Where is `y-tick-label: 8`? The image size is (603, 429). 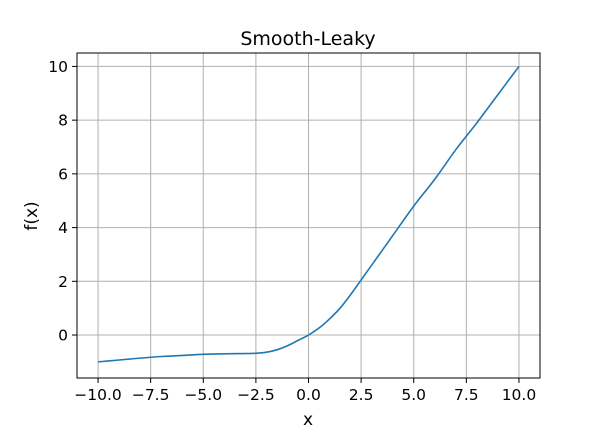 y-tick-label: 8 is located at coordinates (63, 121).